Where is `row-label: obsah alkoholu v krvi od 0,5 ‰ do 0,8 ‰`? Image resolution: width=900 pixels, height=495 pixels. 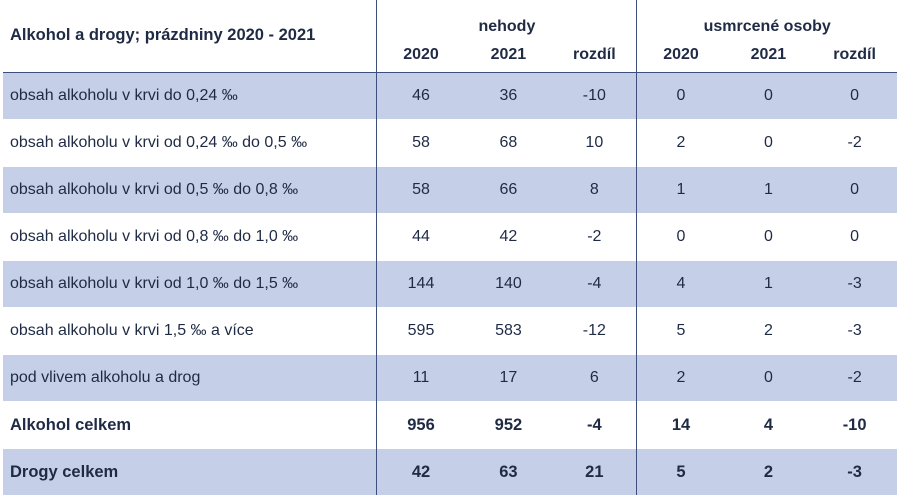 row-label: obsah alkoholu v krvi od 0,5 ‰ do 0,8 ‰ is located at coordinates (190, 190).